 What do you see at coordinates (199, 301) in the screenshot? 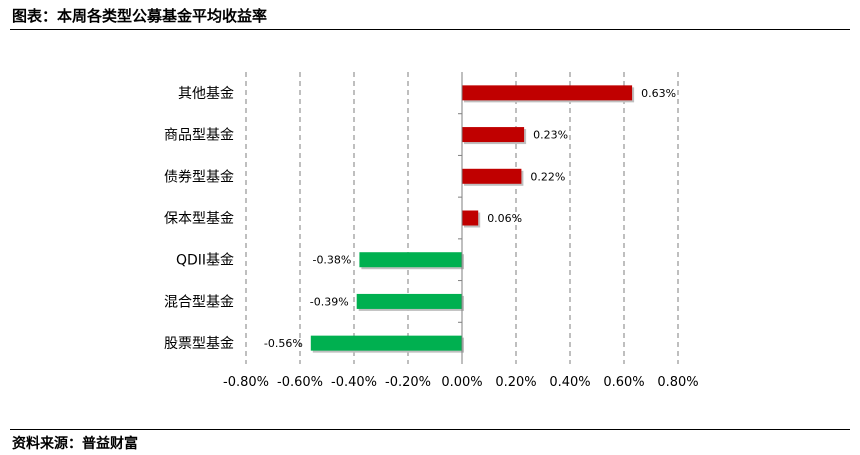
I see `category-label: 混合型基金` at bounding box center [199, 301].